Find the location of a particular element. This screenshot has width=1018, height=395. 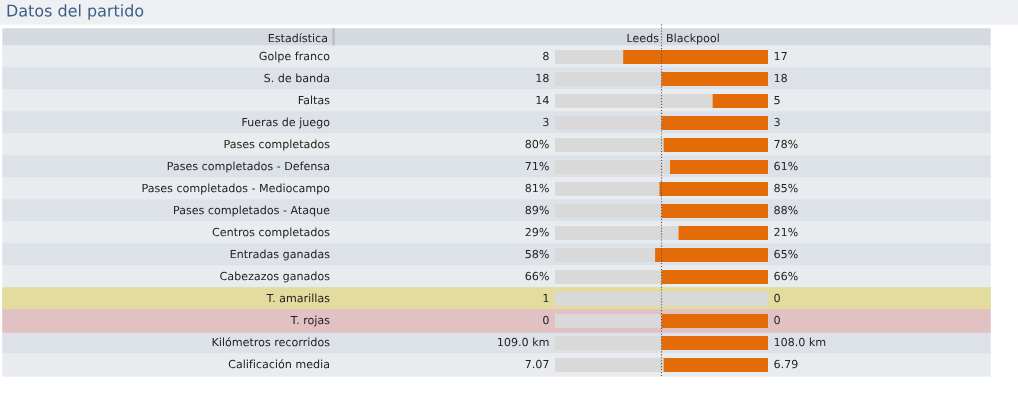

text: 78% is located at coordinates (786, 144).